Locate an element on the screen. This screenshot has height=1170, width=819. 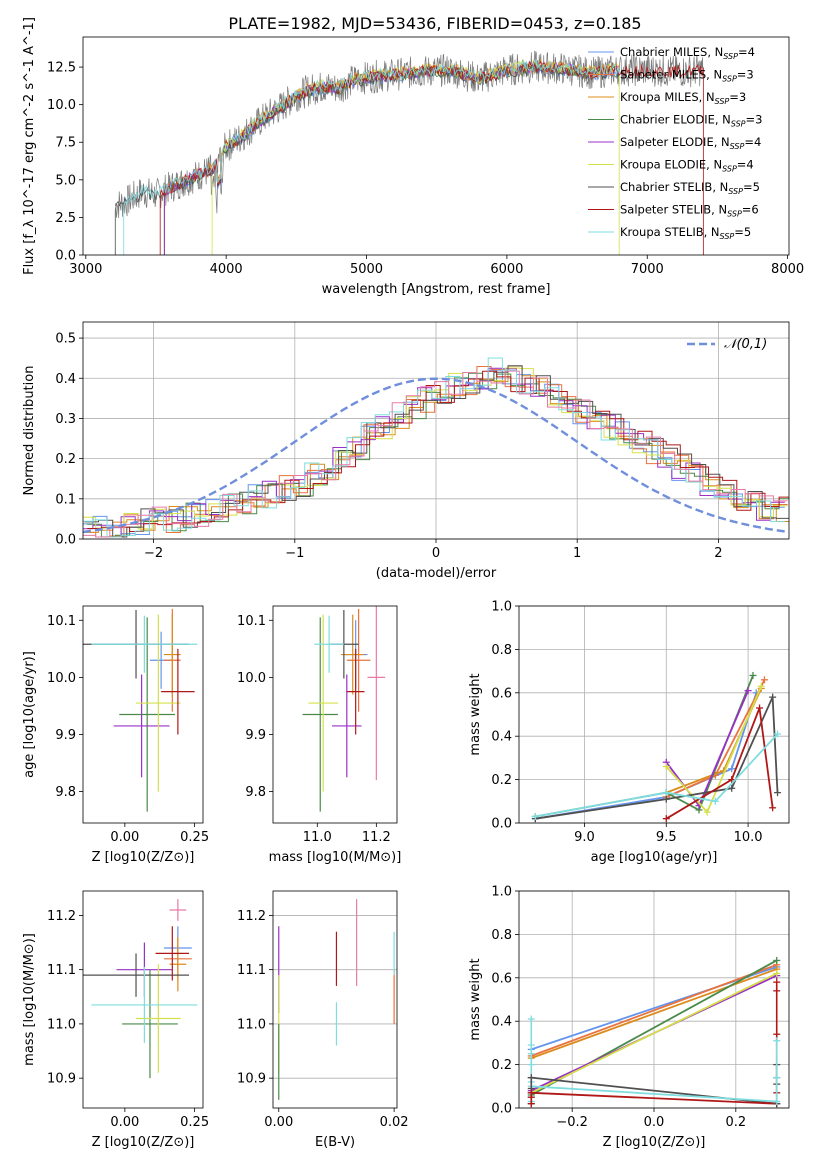
normal-curve-line is located at coordinates (436, 455).